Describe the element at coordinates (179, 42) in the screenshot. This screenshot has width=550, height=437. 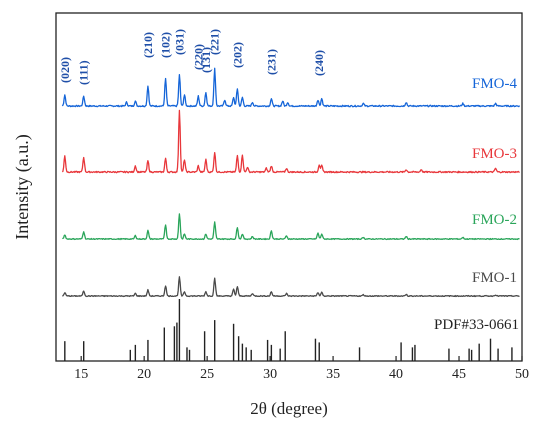
I see `miller-index-label: (031)` at that location.